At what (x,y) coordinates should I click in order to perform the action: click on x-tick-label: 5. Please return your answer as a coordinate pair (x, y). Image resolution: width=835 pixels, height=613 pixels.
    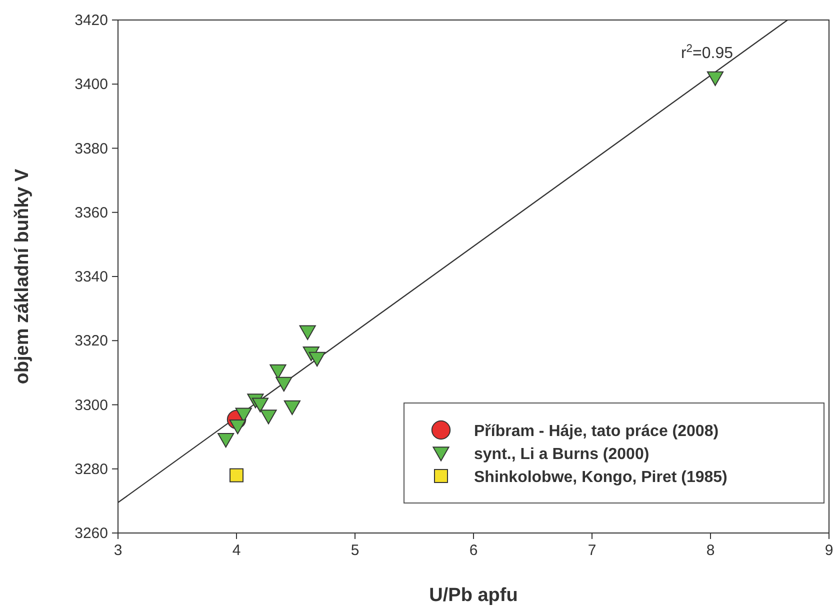
    Looking at the image, I should click on (355, 550).